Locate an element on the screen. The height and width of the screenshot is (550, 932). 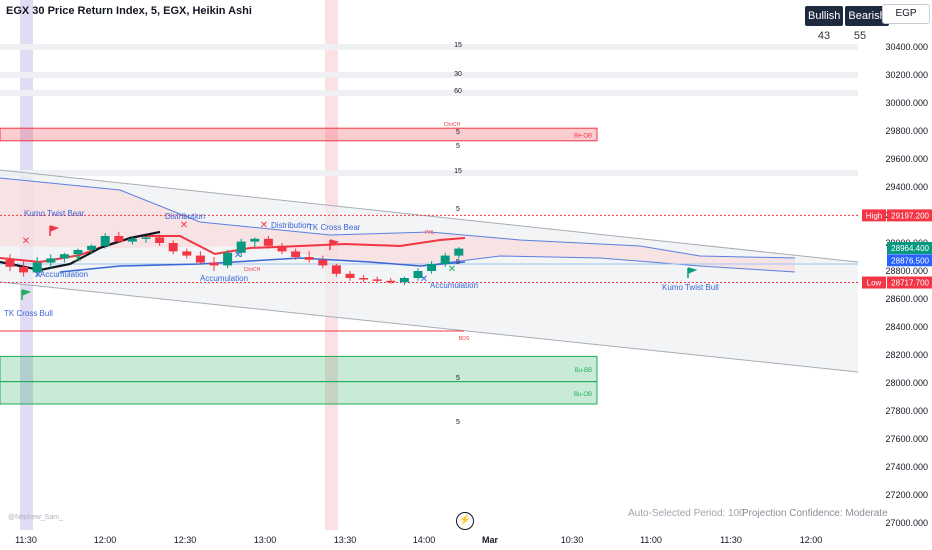
order-block-label: Bu-BB is located at coordinates (583, 371).